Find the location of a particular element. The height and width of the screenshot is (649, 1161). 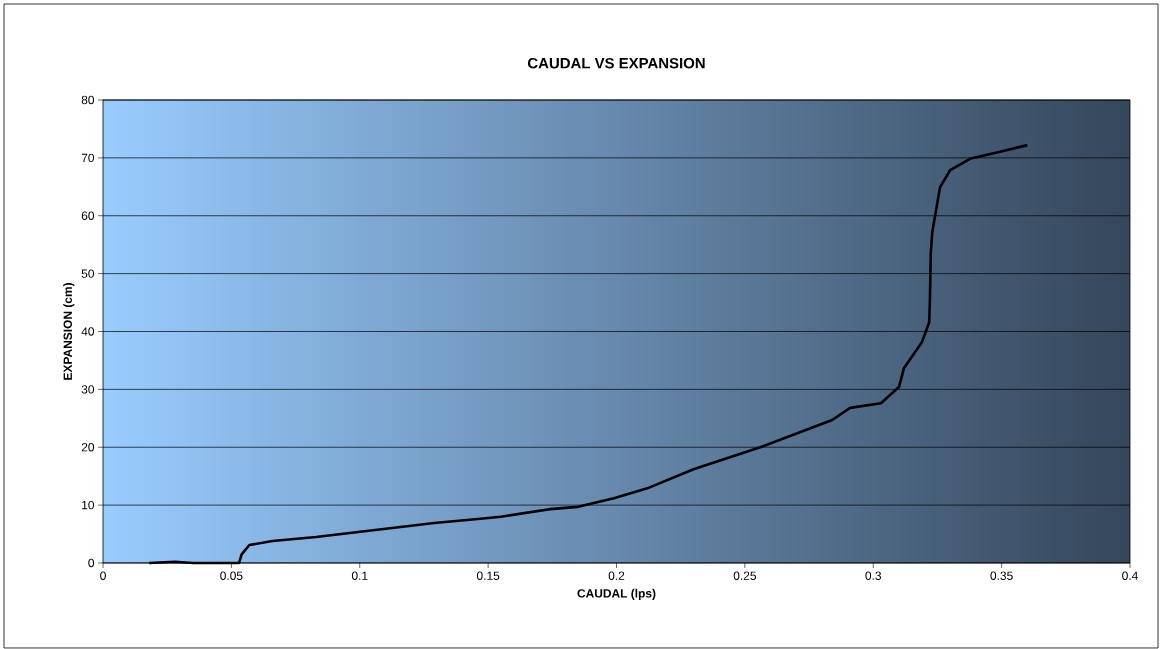

x-axis-title: CAUDAL (lps) is located at coordinates (616, 594).